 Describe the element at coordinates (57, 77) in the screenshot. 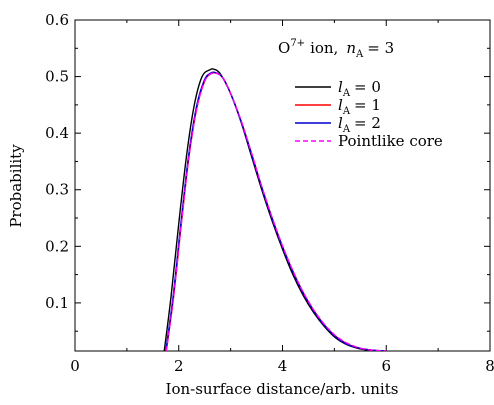

I see `y-tick-label: 0.5` at that location.